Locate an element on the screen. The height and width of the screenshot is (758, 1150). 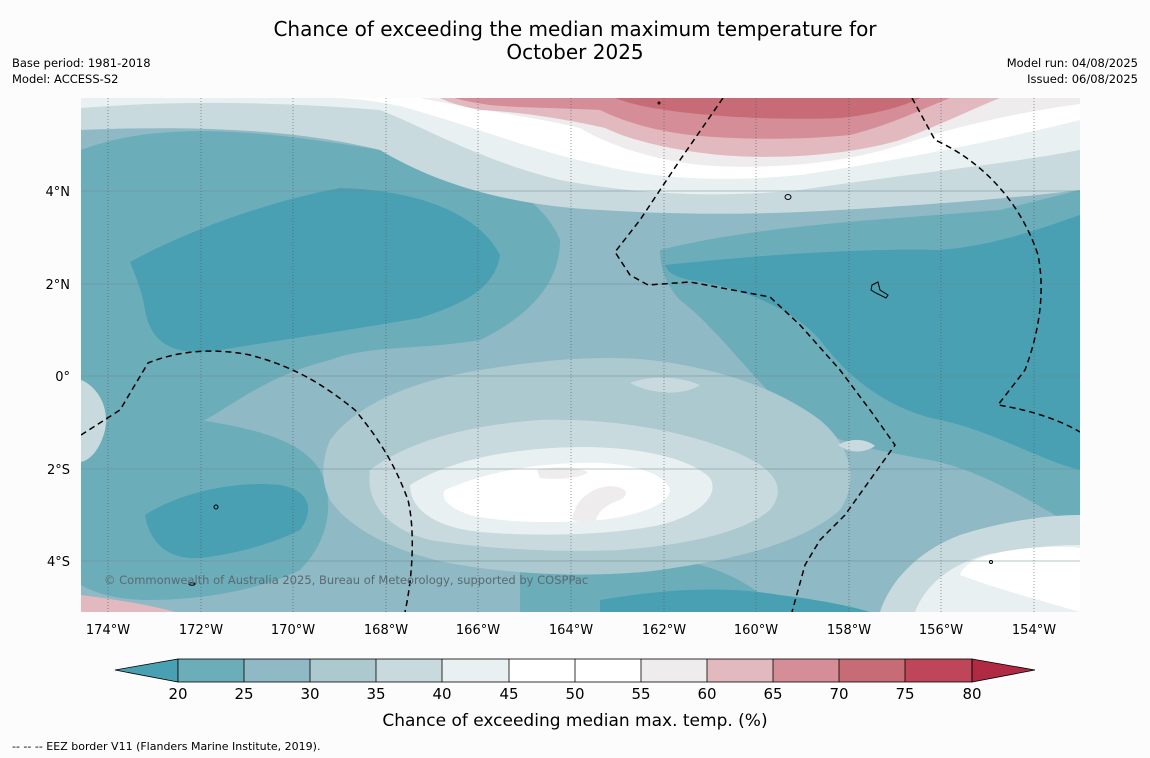
colorbar-tick-25: 25 is located at coordinates (243, 694).